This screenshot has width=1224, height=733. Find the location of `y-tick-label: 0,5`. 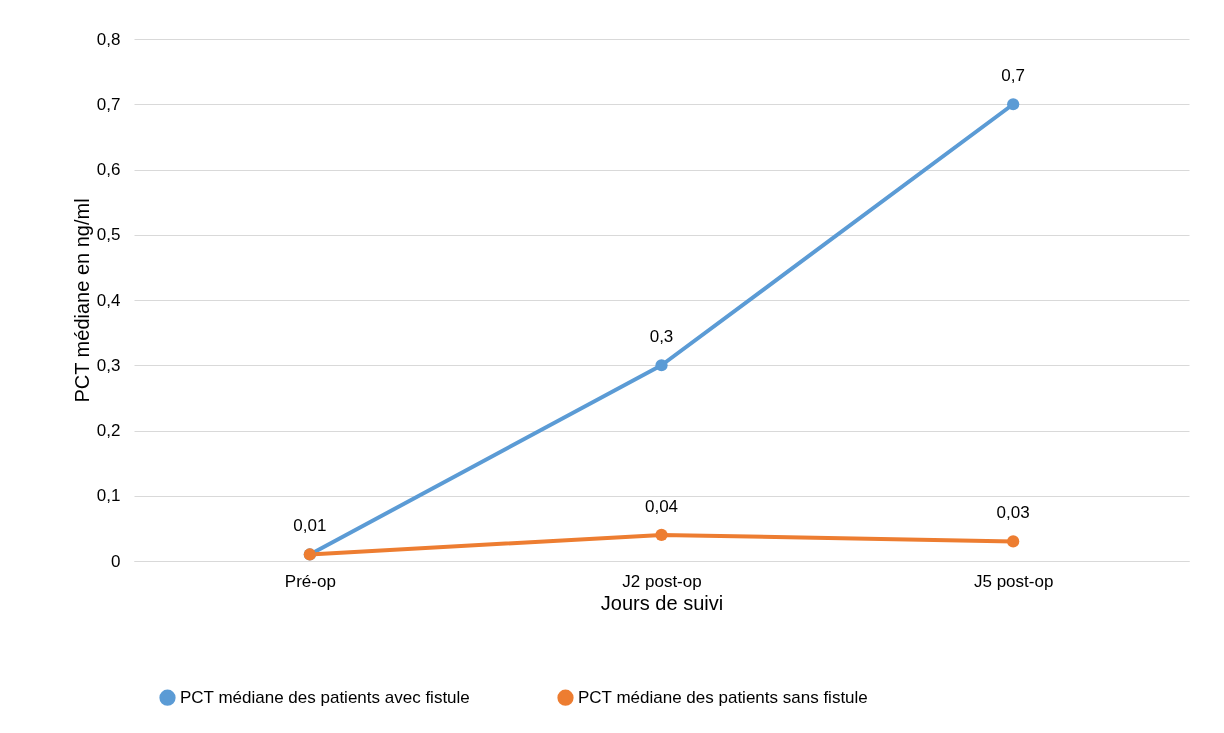

y-tick-label: 0,5 is located at coordinates (108, 235).